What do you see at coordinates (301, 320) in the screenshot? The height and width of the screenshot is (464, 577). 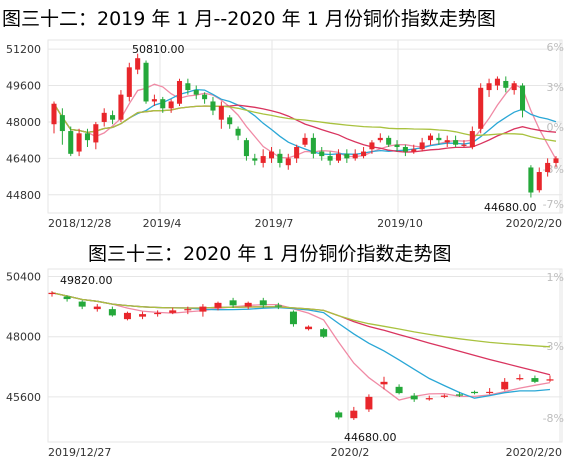 I see `chart2-ma40-line` at bounding box center [301, 320].